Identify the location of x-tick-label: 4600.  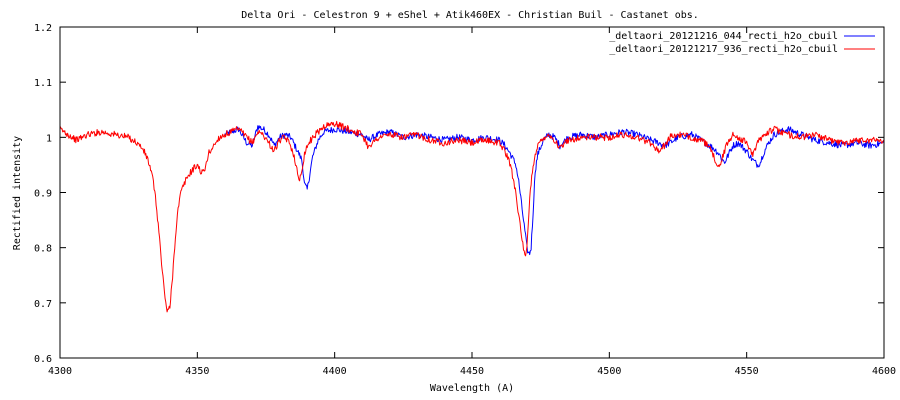
(884, 371).